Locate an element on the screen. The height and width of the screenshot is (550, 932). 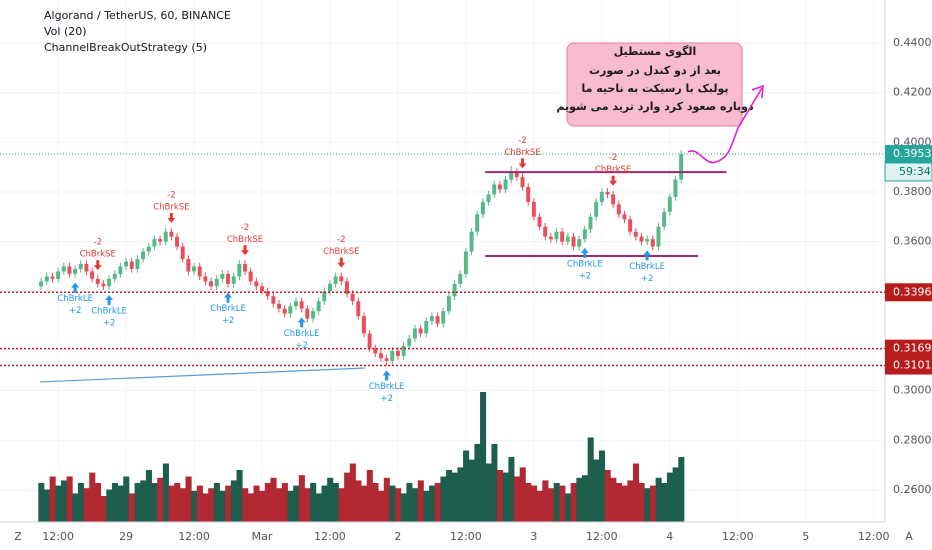
toolbar-icon: Z is located at coordinates (18, 536).